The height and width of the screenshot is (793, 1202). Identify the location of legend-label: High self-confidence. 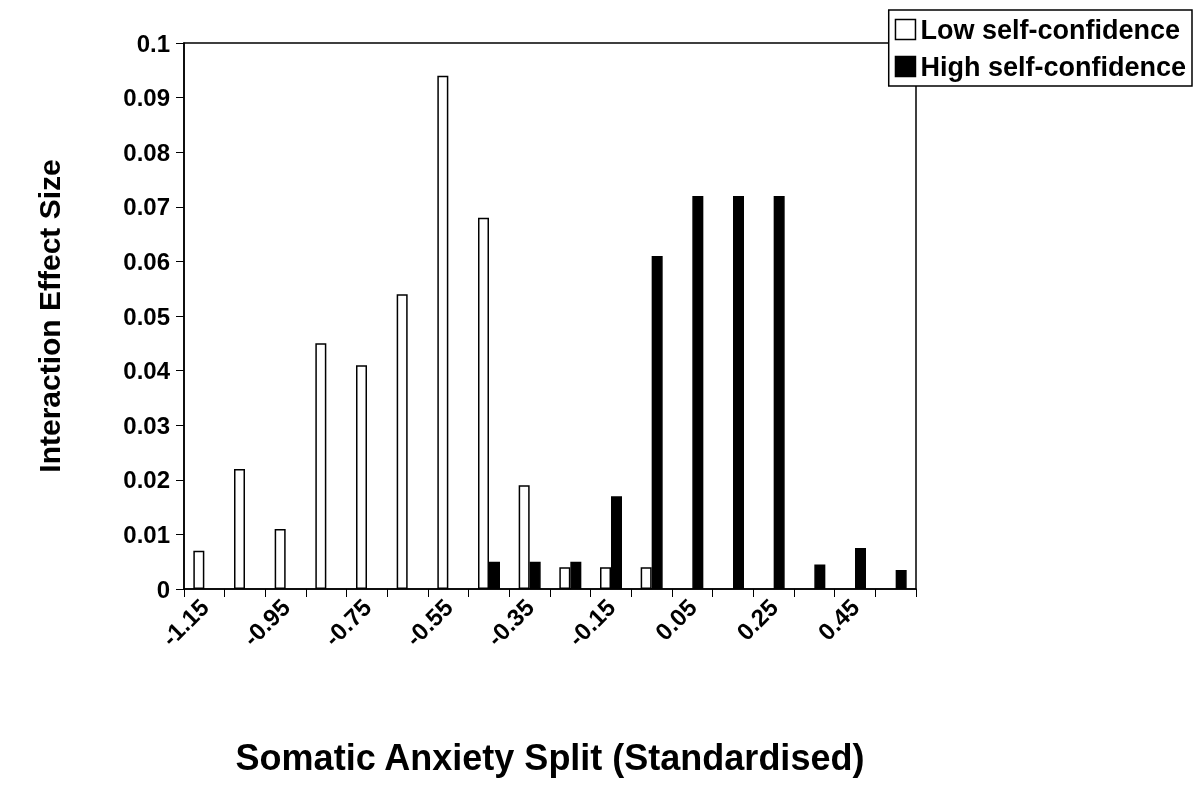
(1053, 66).